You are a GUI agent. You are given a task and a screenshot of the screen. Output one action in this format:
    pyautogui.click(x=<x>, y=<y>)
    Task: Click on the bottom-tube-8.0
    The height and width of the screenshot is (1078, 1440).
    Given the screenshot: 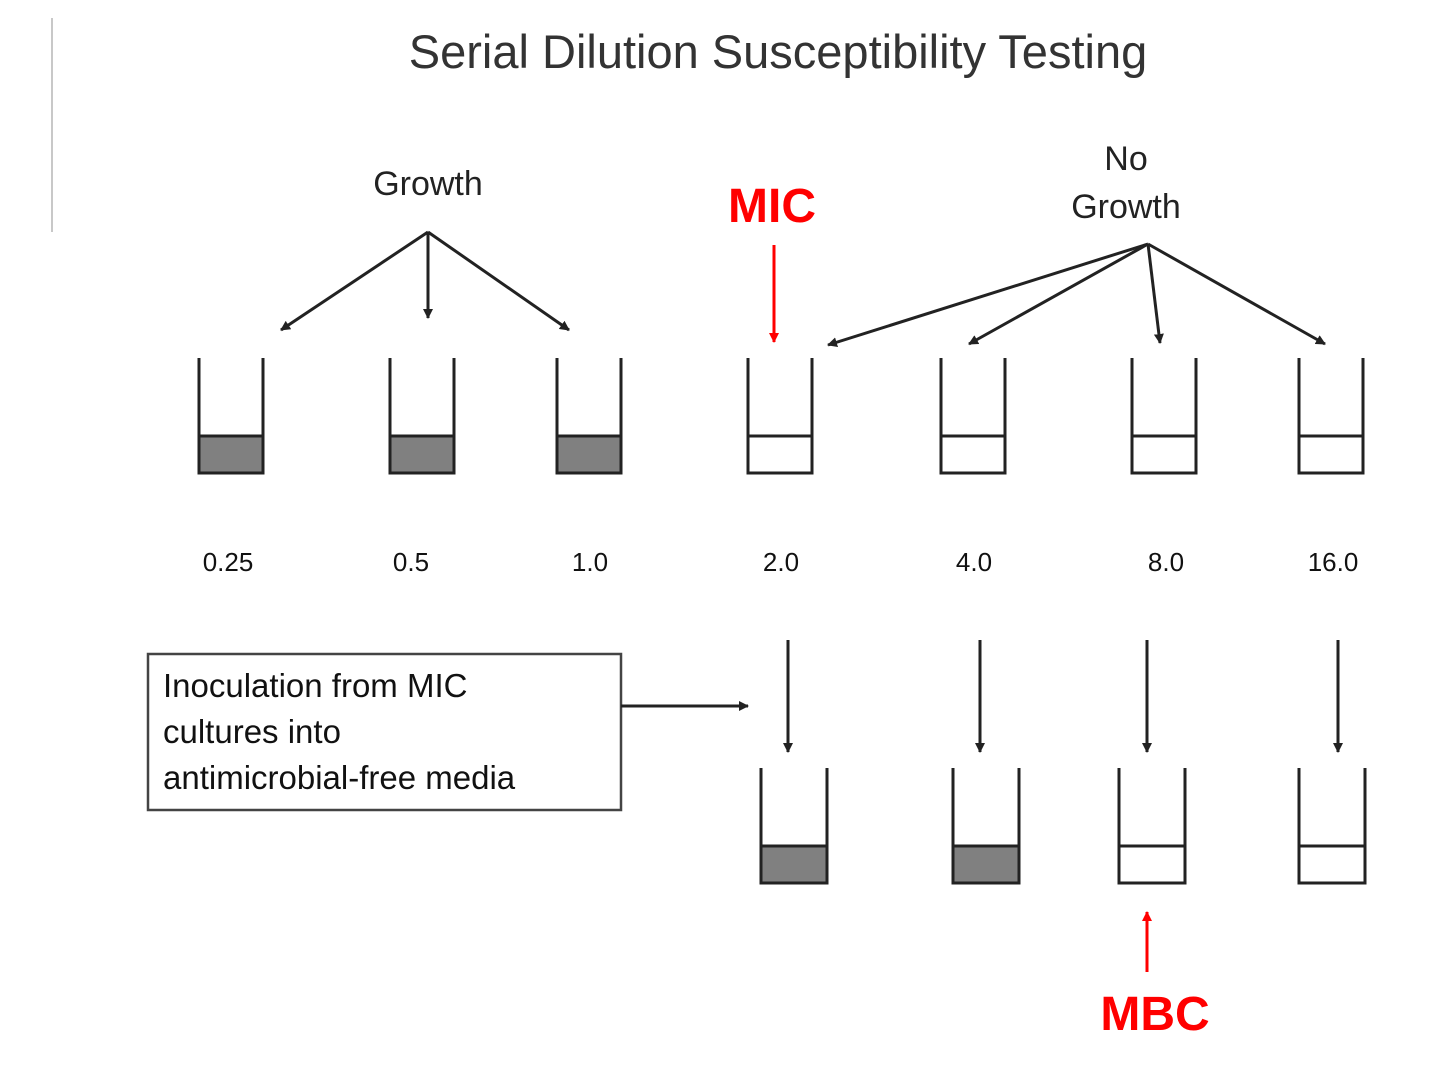 What is the action you would take?
    pyautogui.click(x=1152, y=826)
    